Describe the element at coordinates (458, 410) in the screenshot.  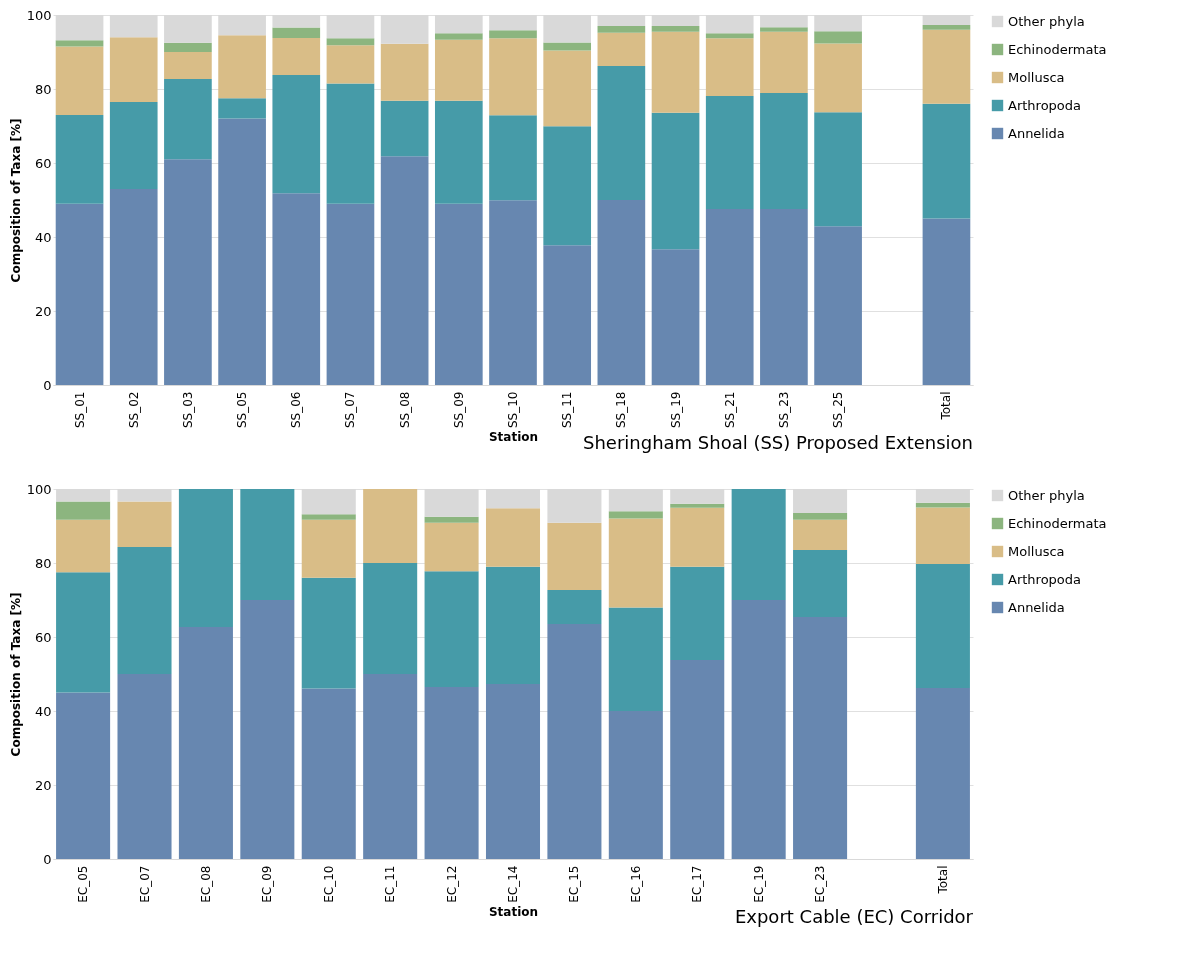
I see `x-tick-label: SS_09` at that location.